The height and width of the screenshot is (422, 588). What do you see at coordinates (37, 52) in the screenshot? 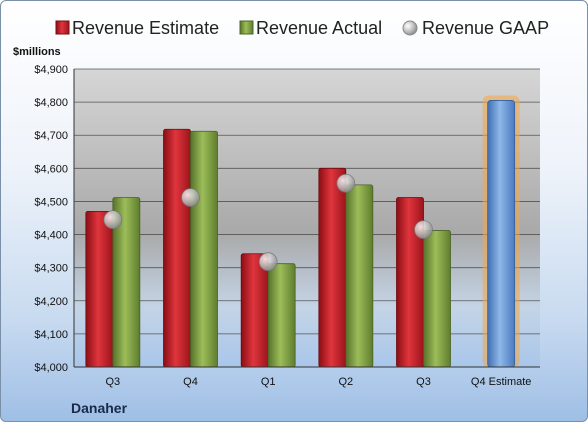
I see `unit-label: $millions` at bounding box center [37, 52].